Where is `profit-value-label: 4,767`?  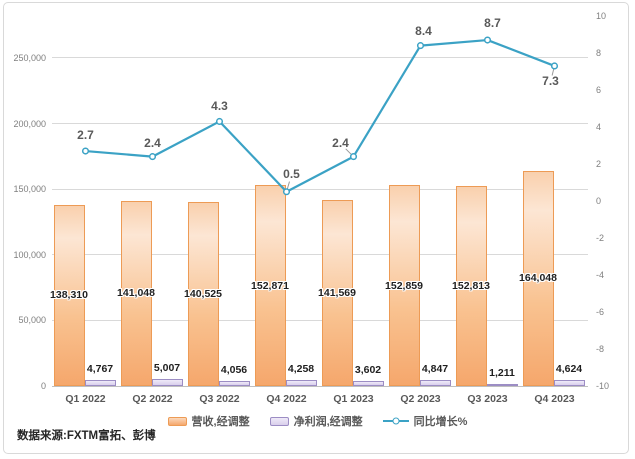
profit-value-label: 4,767 is located at coordinates (100, 368).